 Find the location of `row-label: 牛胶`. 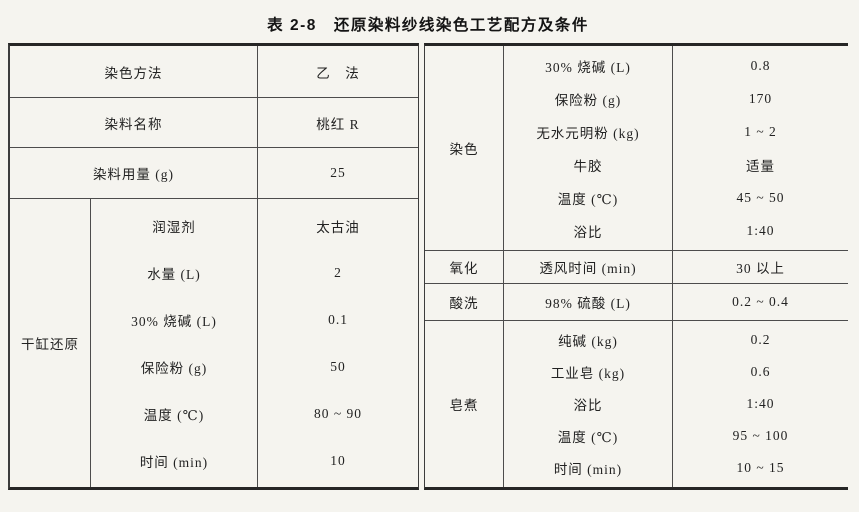

row-label: 牛胶 is located at coordinates (588, 166).